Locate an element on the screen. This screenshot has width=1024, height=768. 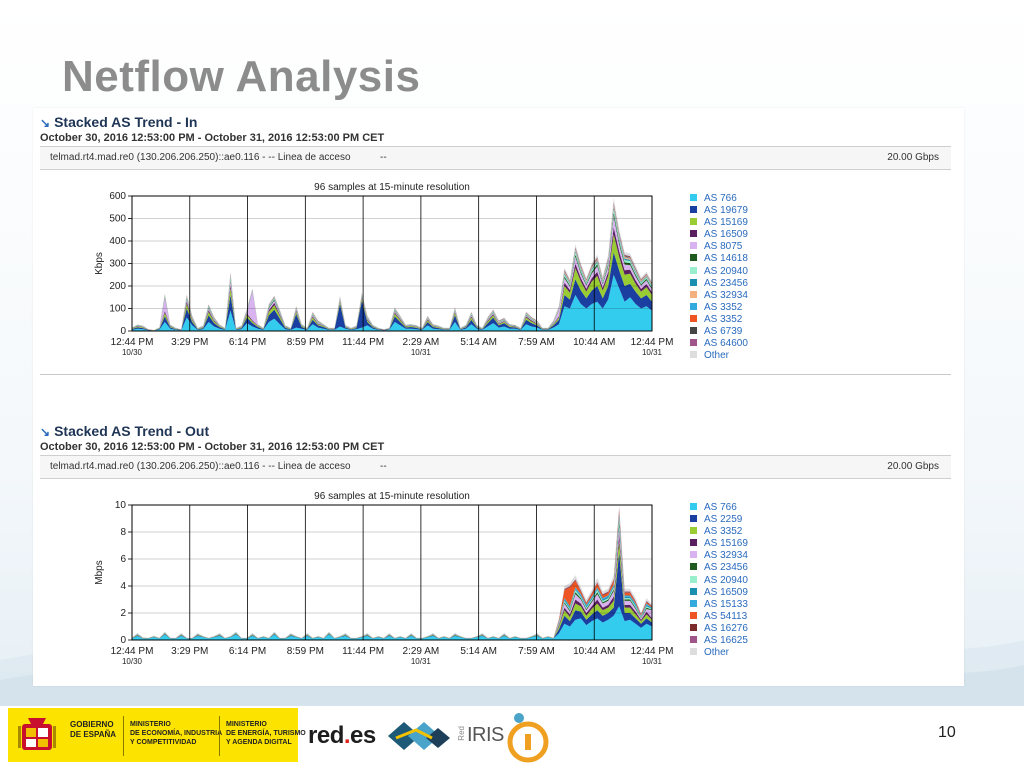
y-tick-label: 4 is located at coordinates (123, 586).